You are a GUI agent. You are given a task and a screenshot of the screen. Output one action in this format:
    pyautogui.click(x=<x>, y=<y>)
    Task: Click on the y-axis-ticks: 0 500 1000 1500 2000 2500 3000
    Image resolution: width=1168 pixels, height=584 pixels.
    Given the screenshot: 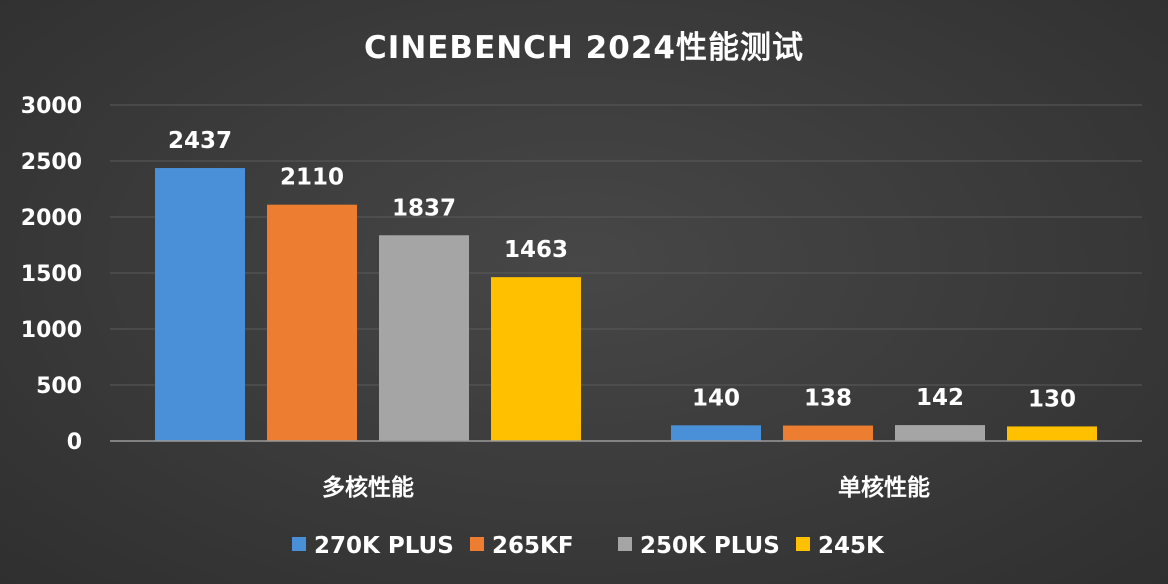 What is the action you would take?
    pyautogui.click(x=51, y=274)
    